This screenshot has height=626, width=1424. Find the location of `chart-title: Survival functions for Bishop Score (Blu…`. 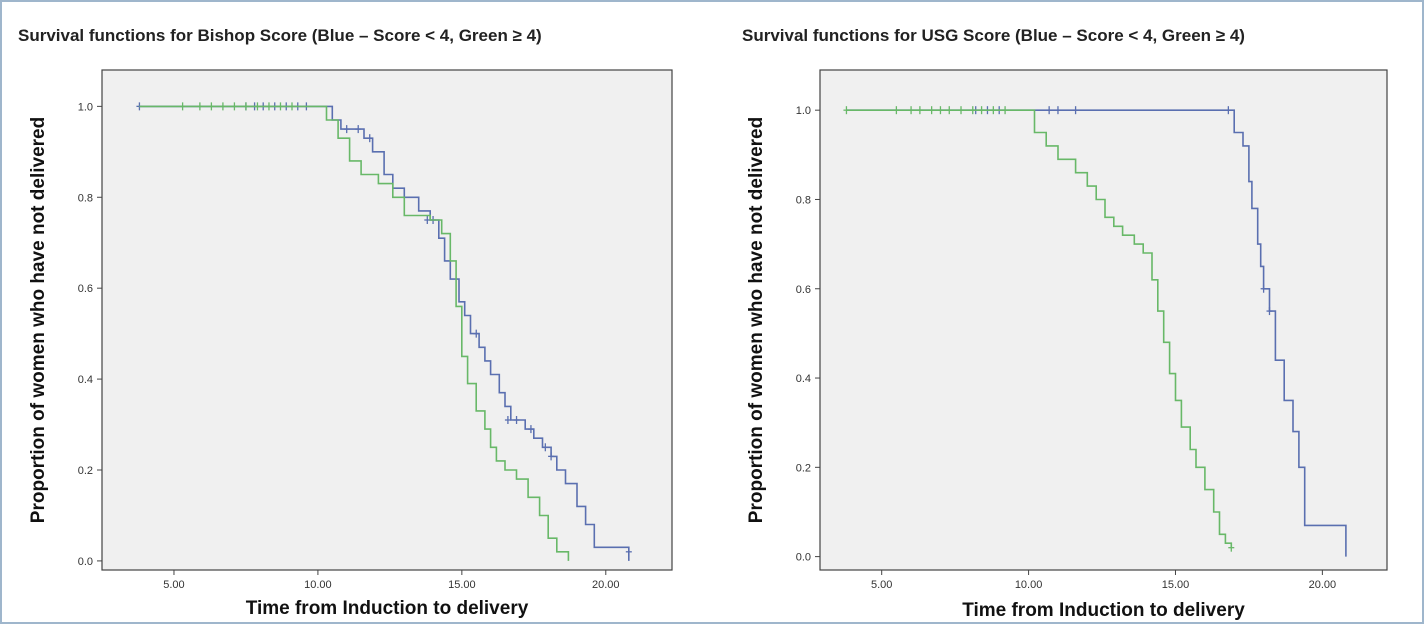

chart-title: Survival functions for Bishop Score (Blu… is located at coordinates (280, 35).